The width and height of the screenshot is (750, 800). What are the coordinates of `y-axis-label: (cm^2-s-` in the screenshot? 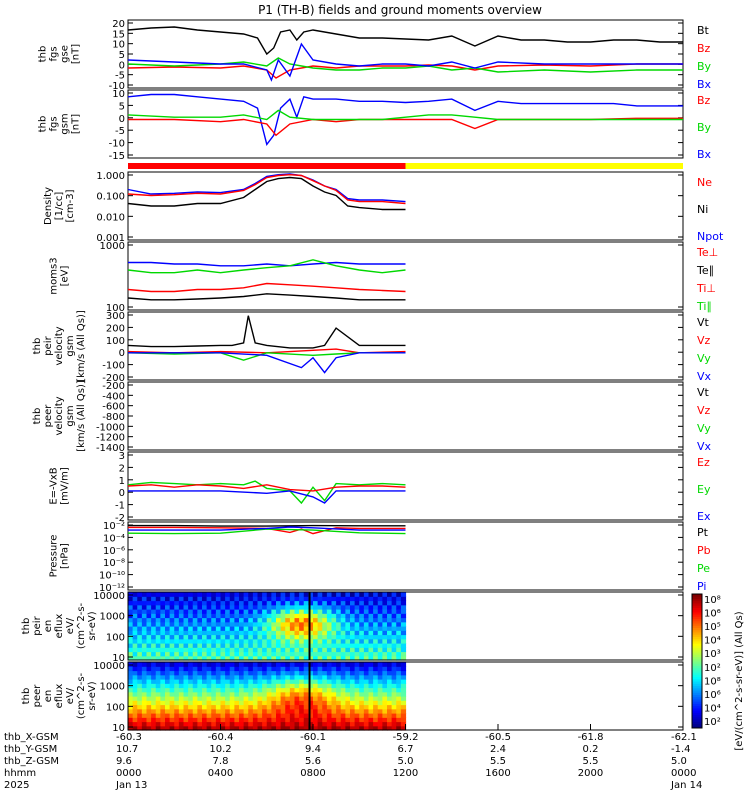 It's located at (81, 625).